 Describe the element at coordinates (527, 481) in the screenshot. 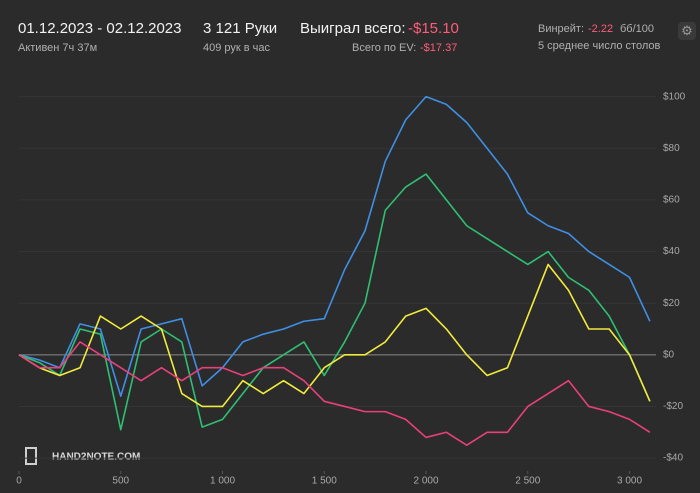

I see `x-tick-label: 2 500` at that location.